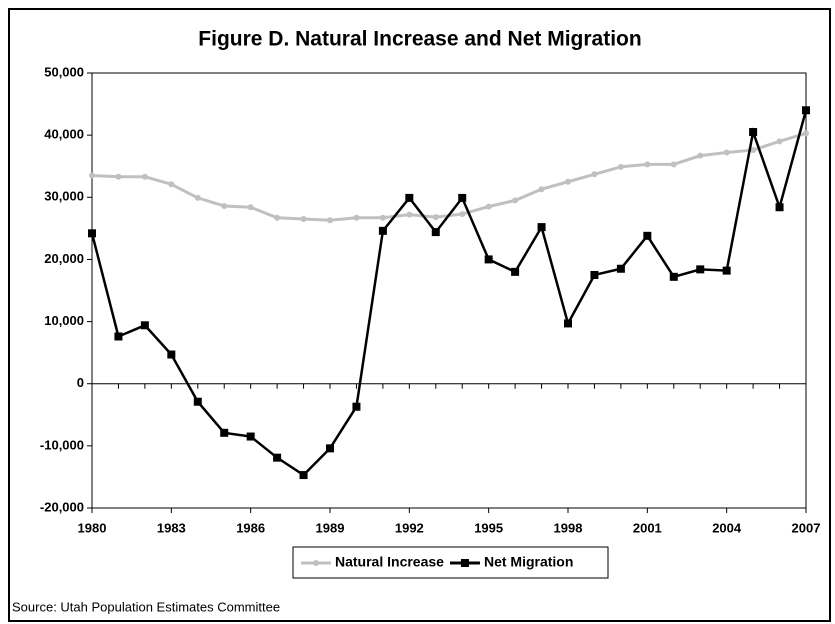 The width and height of the screenshot is (835, 624). Describe the element at coordinates (727, 527) in the screenshot. I see `x-tick-label: 2004` at that location.